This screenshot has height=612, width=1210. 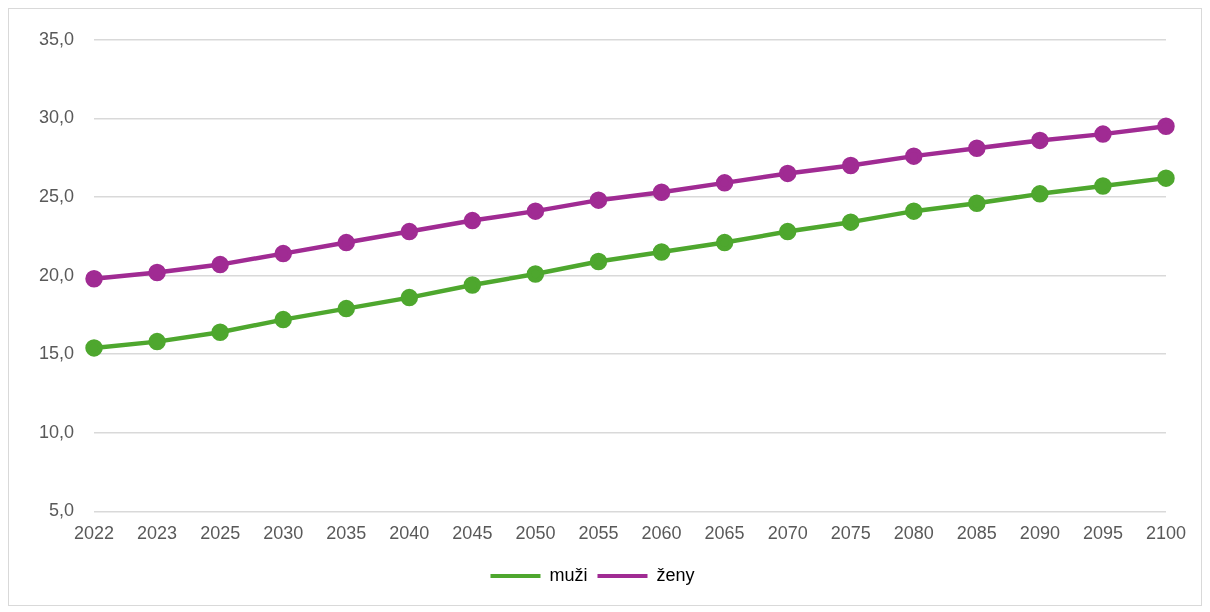 I want to click on x-tick-label: 2050, so click(x=535, y=533).